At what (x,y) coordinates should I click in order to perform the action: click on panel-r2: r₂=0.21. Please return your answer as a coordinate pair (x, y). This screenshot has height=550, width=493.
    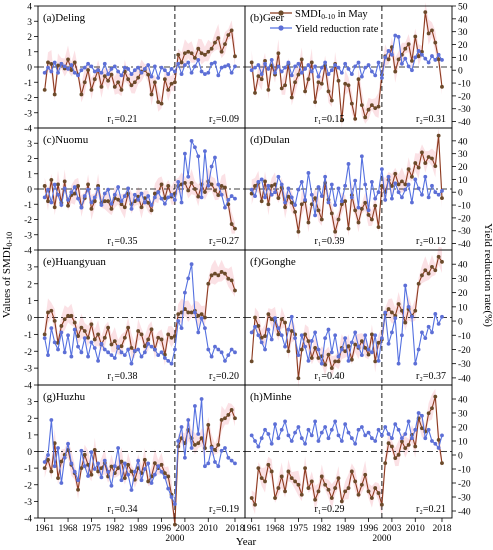
    Looking at the image, I should click on (431, 509).